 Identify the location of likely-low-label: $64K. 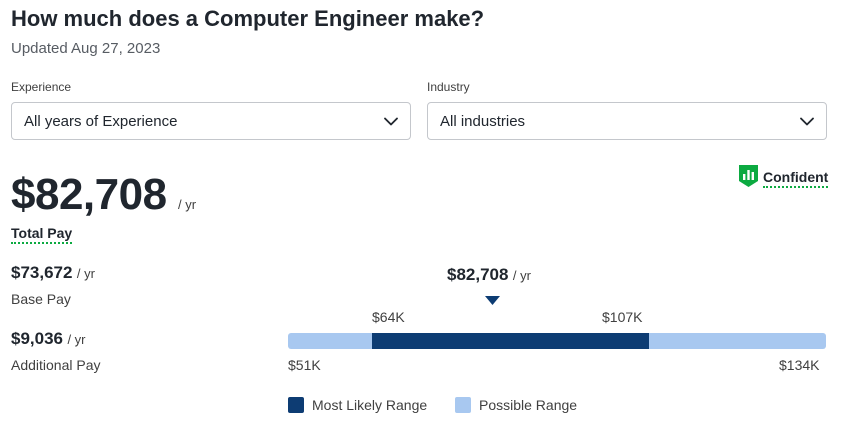
(388, 317).